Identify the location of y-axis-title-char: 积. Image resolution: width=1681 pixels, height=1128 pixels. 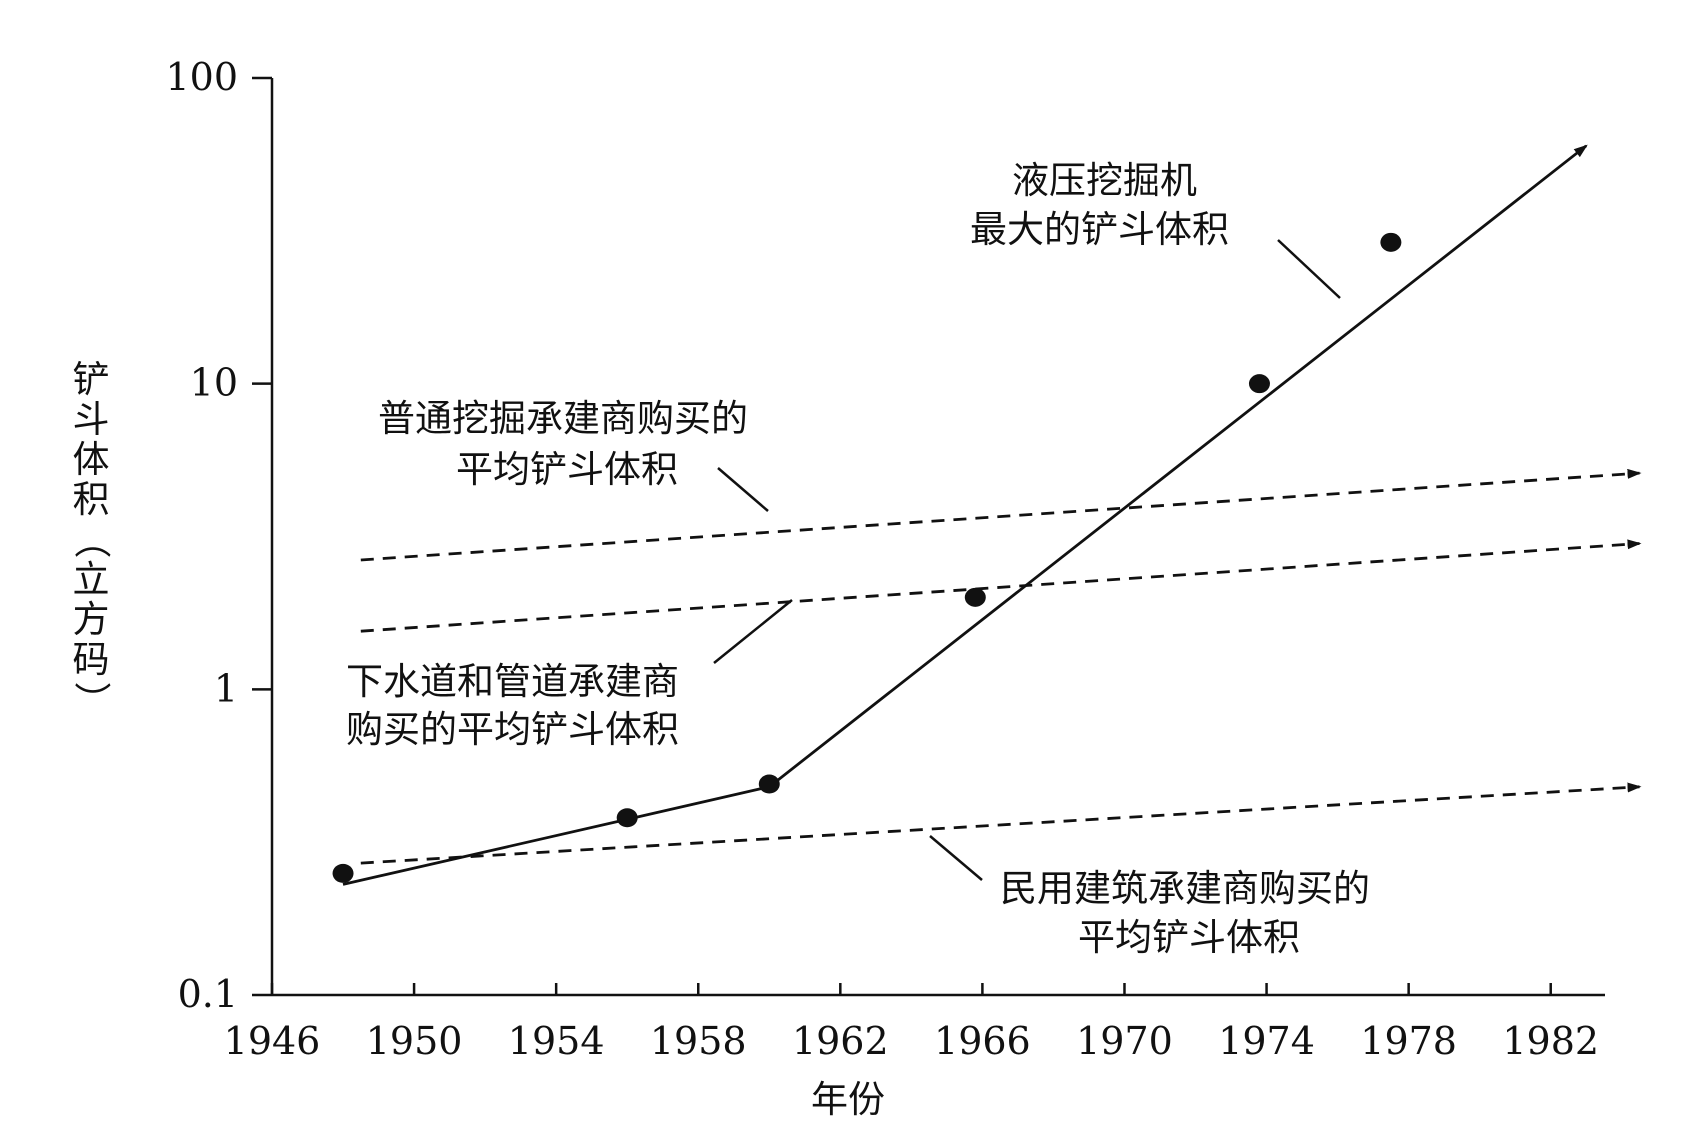
(91, 499).